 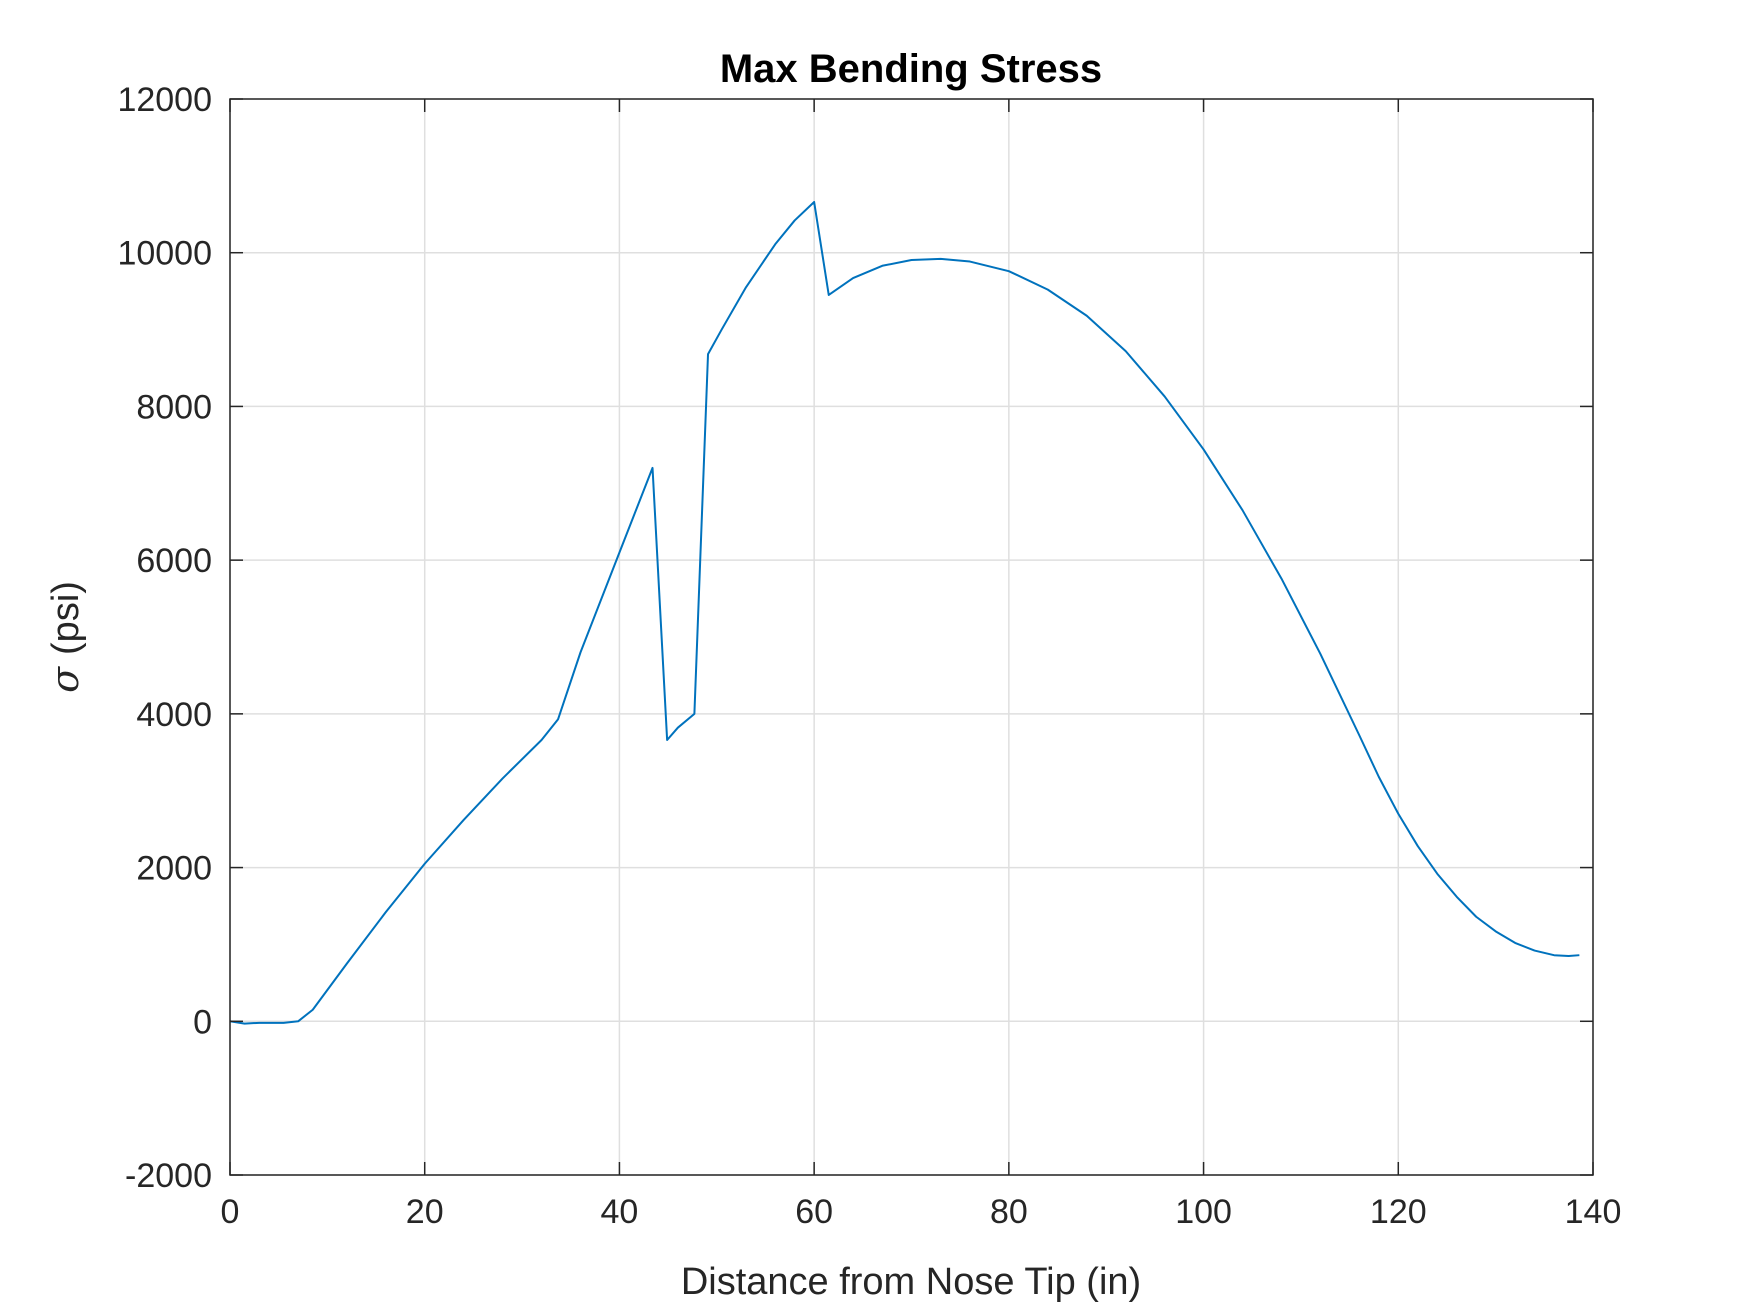 I want to click on x-tick-label: 20, so click(x=425, y=1212).